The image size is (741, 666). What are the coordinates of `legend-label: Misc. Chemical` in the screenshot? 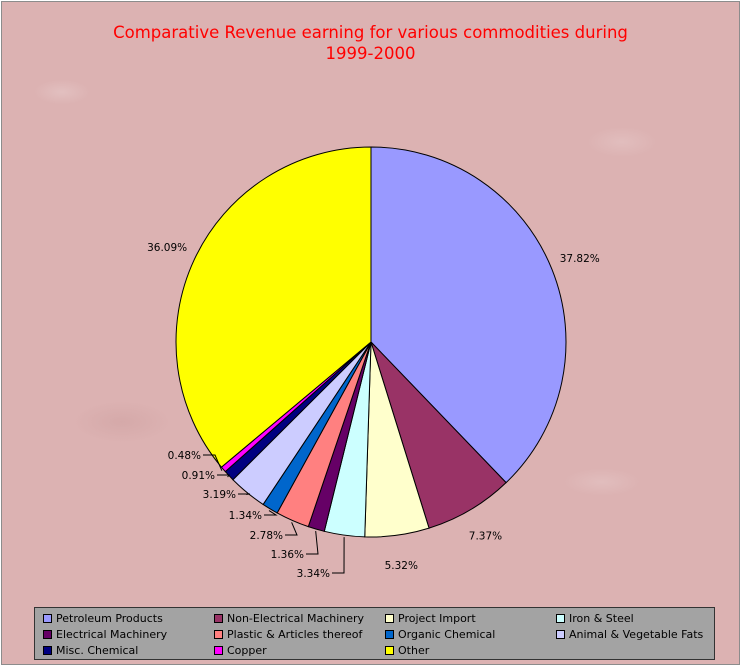 It's located at (97, 651).